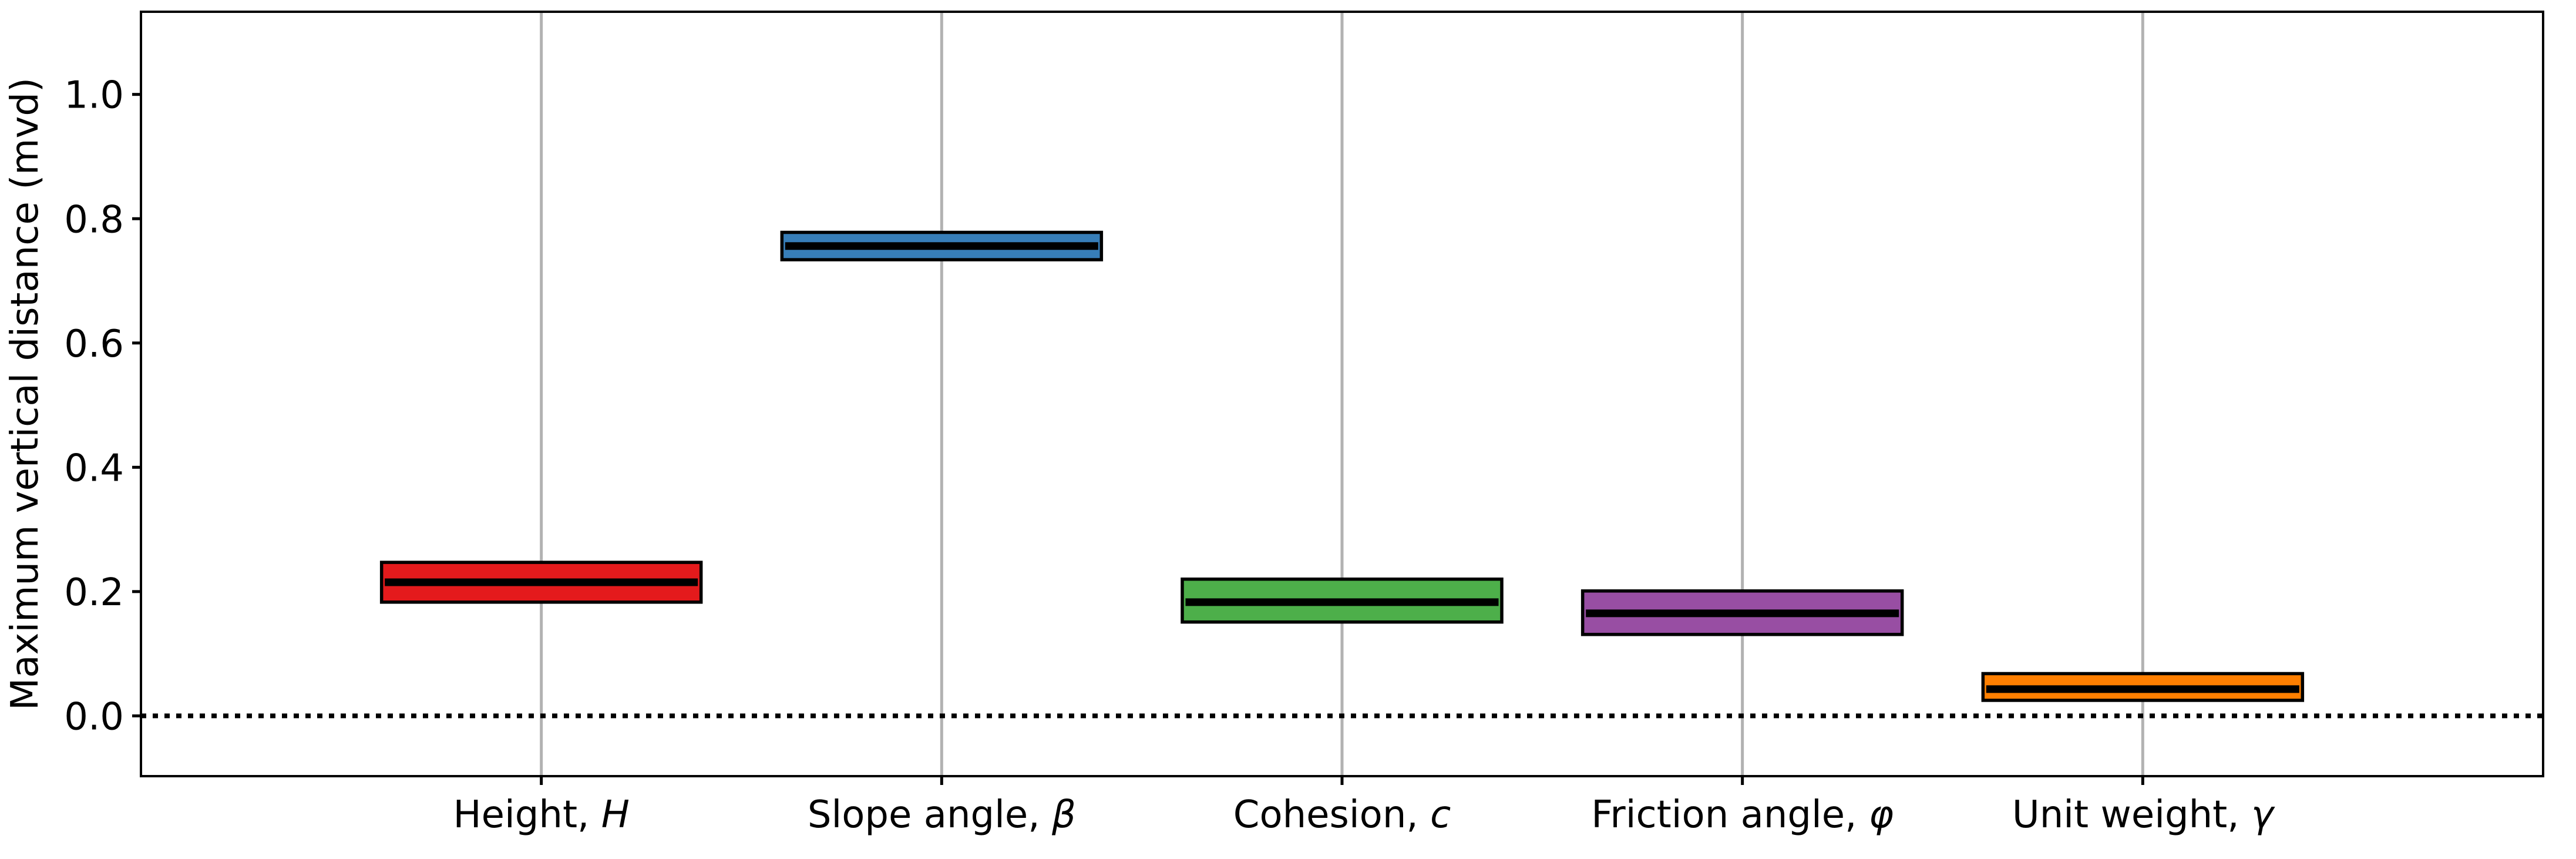 This screenshot has height=859, width=2576. I want to click on y-tick-label-1.0: 1.0, so click(94, 96).